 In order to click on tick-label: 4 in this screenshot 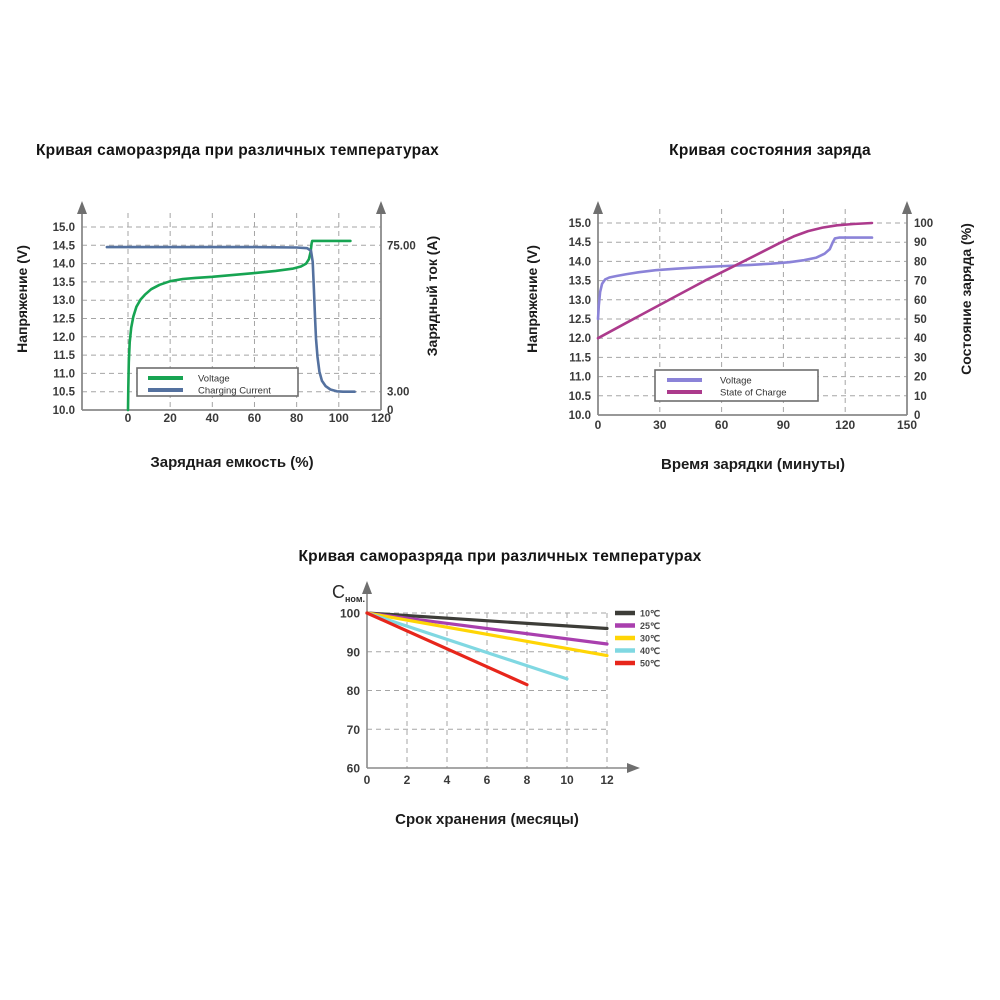, I will do `click(447, 780)`.